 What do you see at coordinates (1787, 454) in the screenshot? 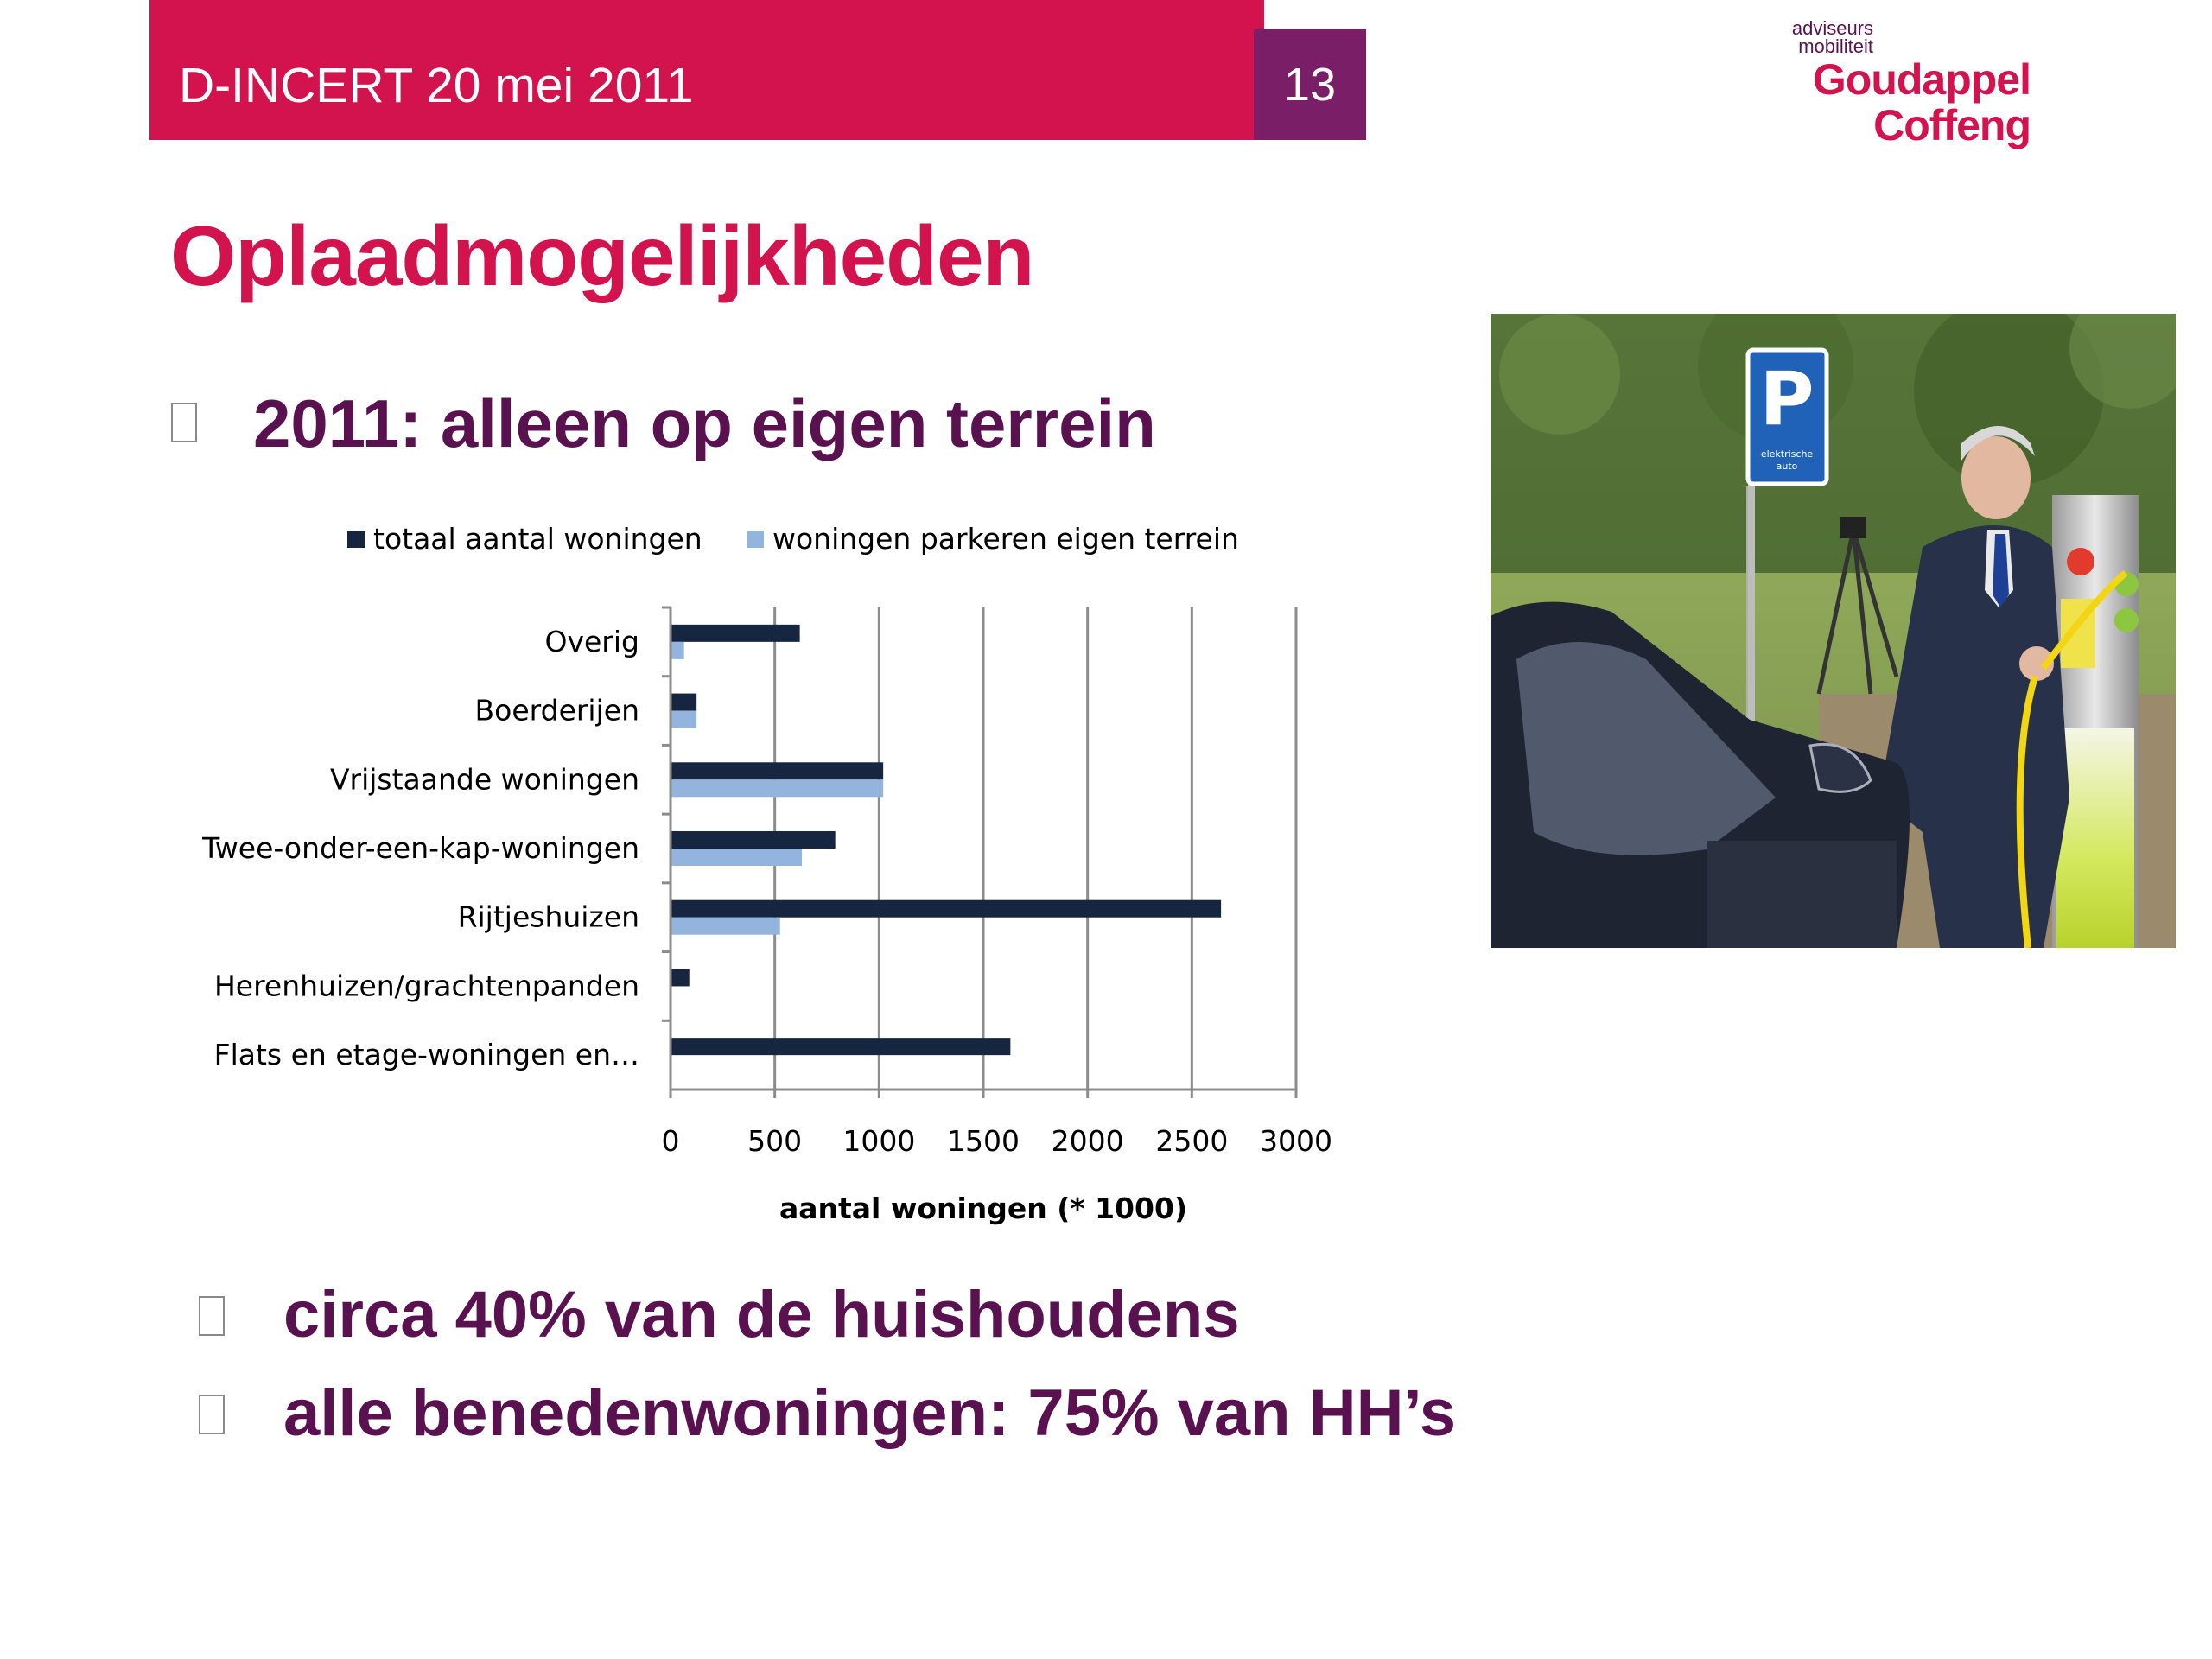
I see `sign-caption-1: elektrische` at bounding box center [1787, 454].